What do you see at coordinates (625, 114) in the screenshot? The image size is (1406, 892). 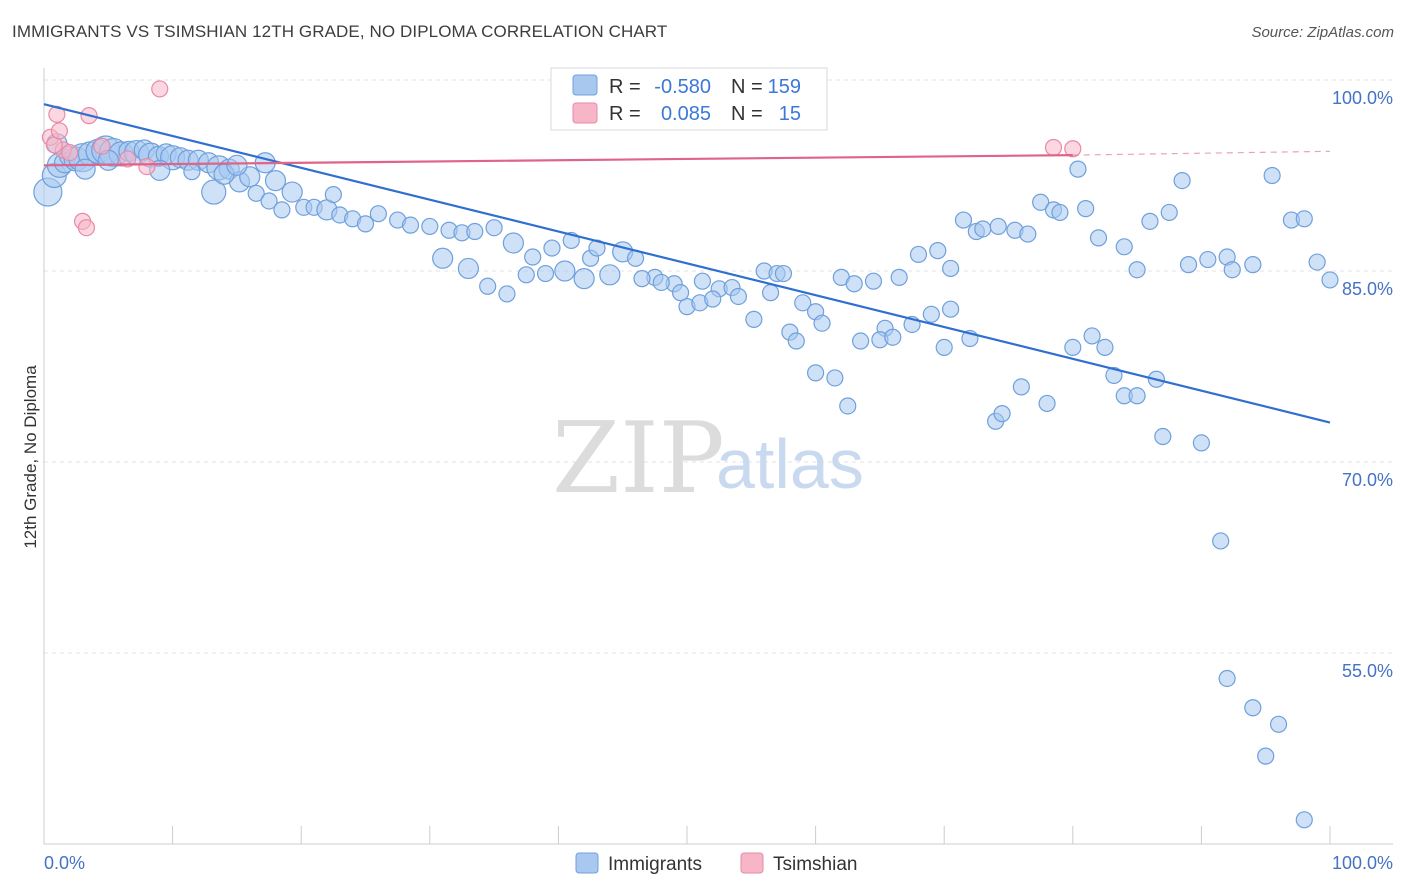 I see `legend-r-label-2: R =` at bounding box center [625, 114].